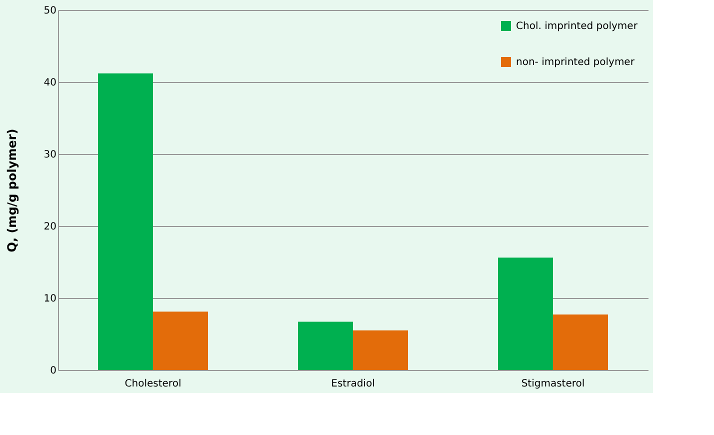 The image size is (714, 435). Describe the element at coordinates (50, 227) in the screenshot. I see `y-tick-label: 20` at that location.